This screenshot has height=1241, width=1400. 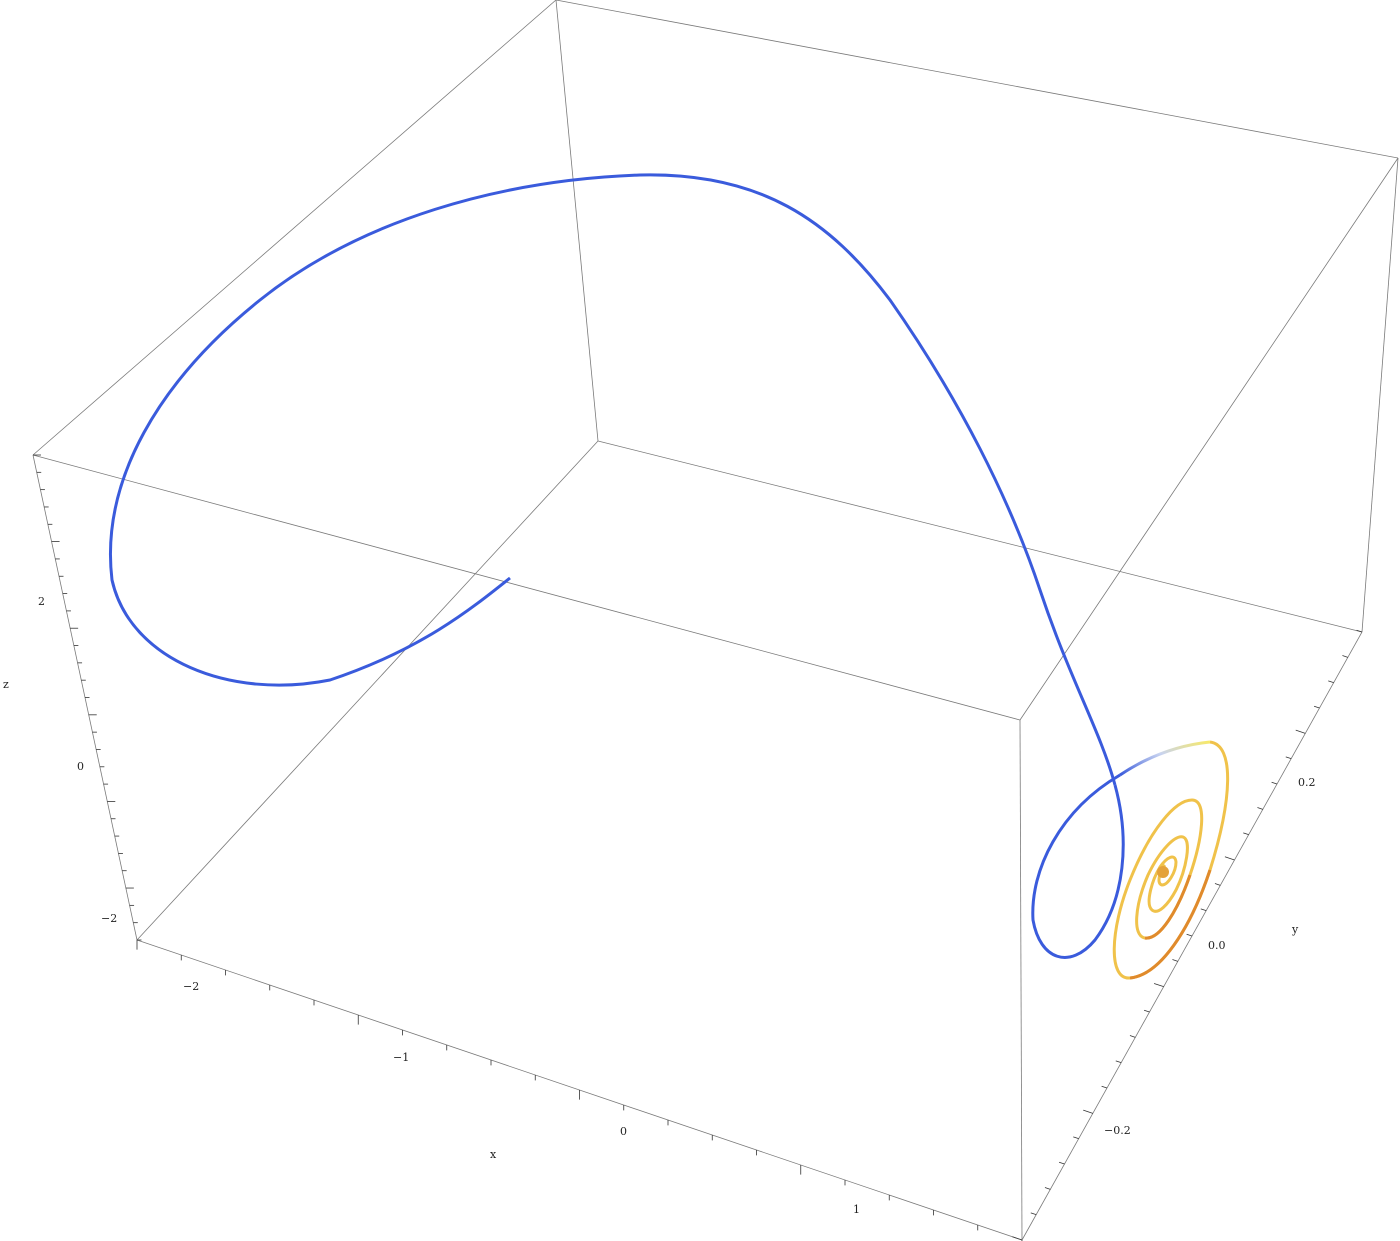 I want to click on y-tick-label: 0.0, so click(x=1217, y=945).